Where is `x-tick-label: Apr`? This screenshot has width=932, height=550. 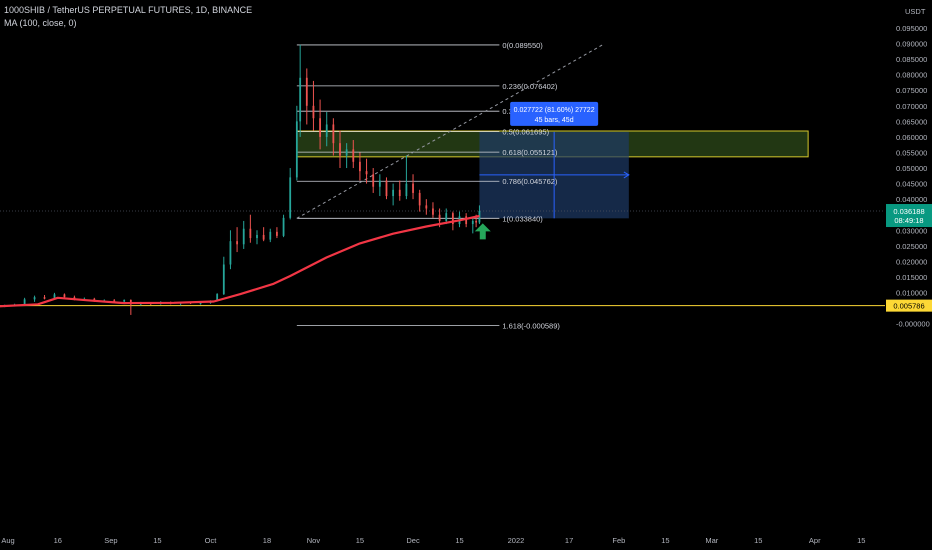
x-tick-label: Apr is located at coordinates (815, 540).